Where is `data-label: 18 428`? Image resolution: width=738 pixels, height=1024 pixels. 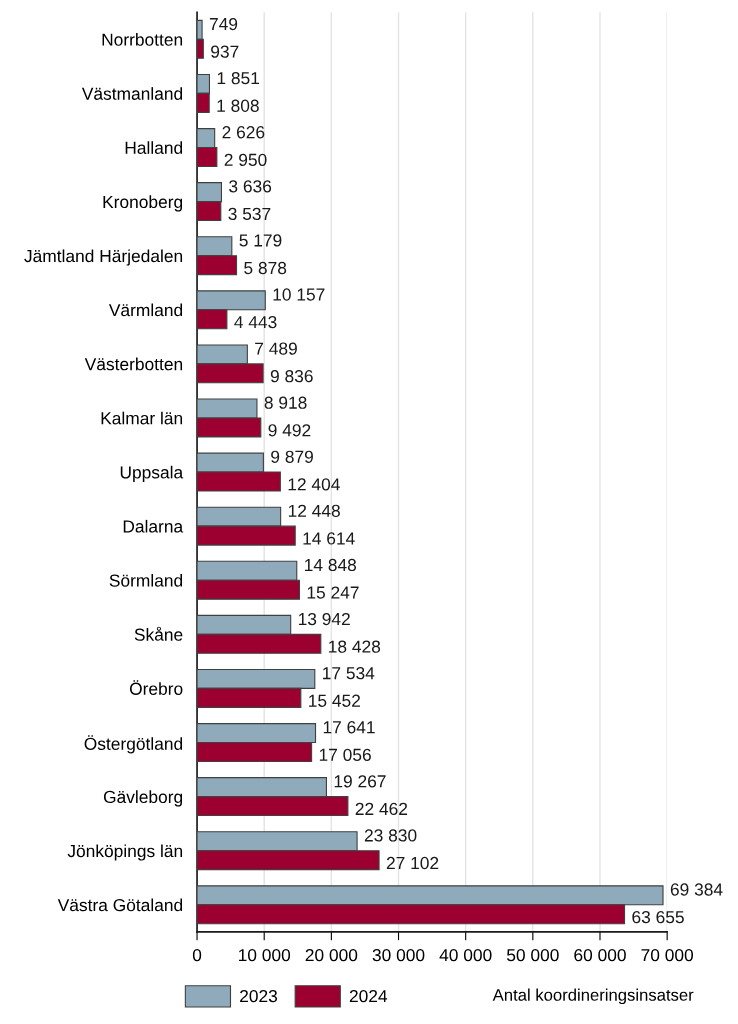 data-label: 18 428 is located at coordinates (355, 646).